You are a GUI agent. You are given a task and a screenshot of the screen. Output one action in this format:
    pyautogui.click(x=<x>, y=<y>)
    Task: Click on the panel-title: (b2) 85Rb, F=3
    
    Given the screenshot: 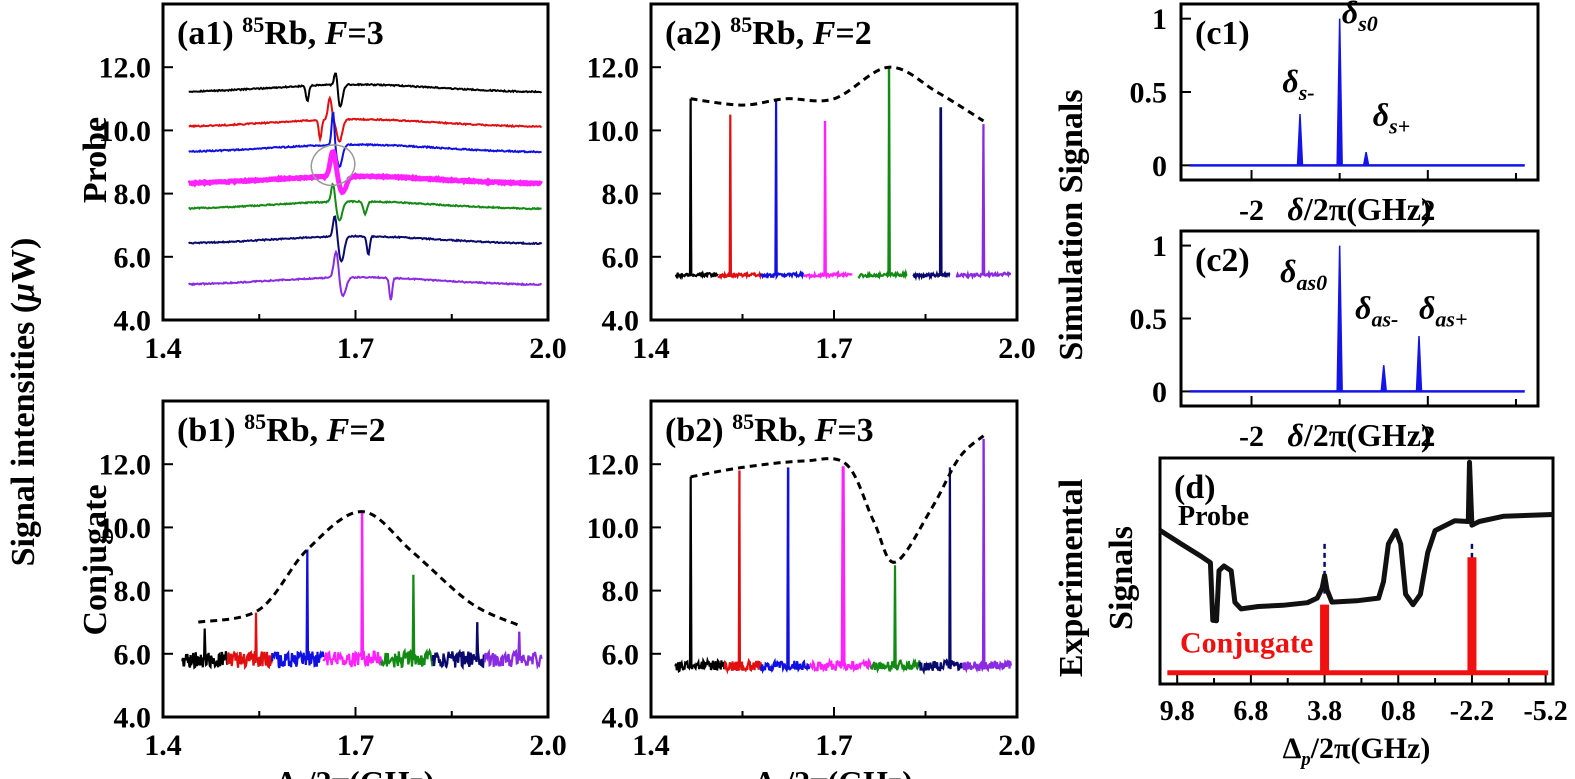 What is the action you would take?
    pyautogui.click(x=769, y=429)
    